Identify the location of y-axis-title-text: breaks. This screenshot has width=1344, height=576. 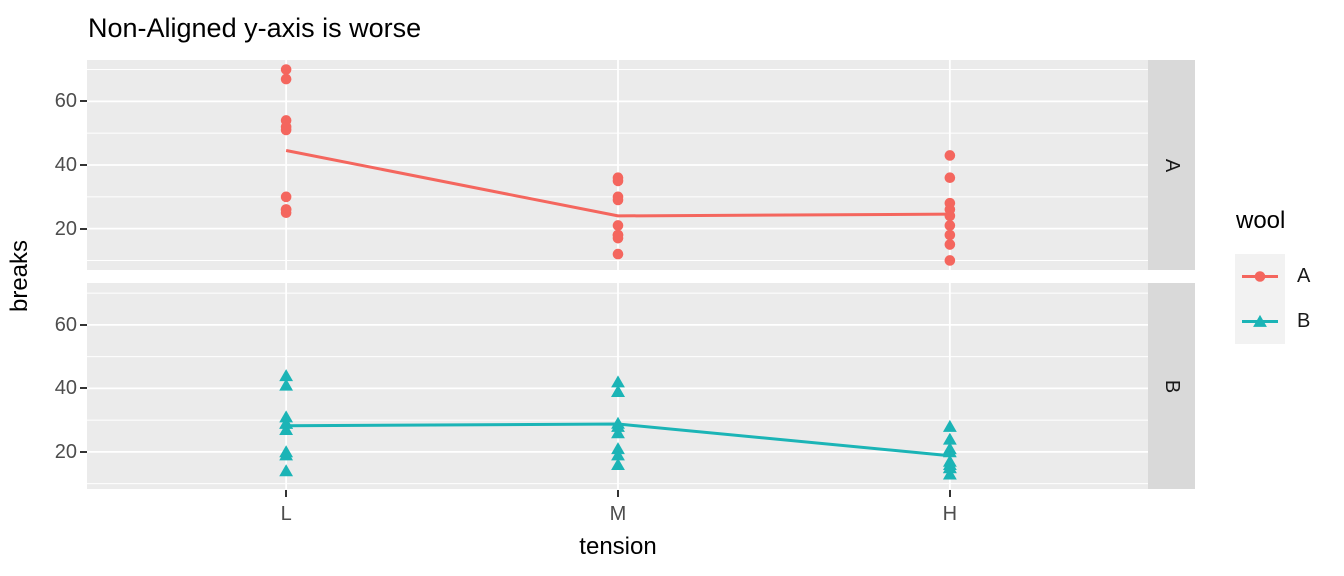
(19, 276).